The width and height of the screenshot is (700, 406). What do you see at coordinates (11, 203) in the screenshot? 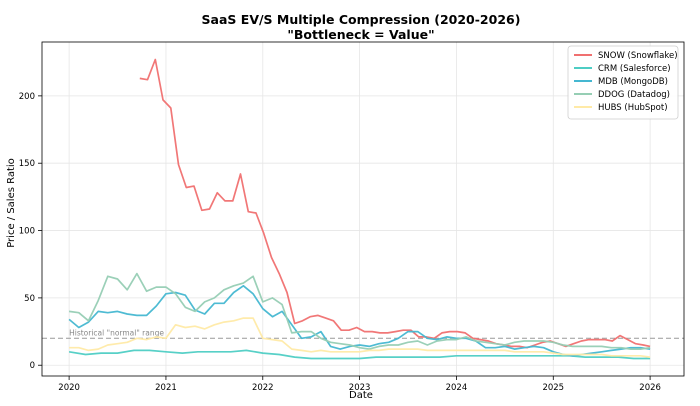
I see `y-axis-label: Price / Sales Ratio` at bounding box center [11, 203].